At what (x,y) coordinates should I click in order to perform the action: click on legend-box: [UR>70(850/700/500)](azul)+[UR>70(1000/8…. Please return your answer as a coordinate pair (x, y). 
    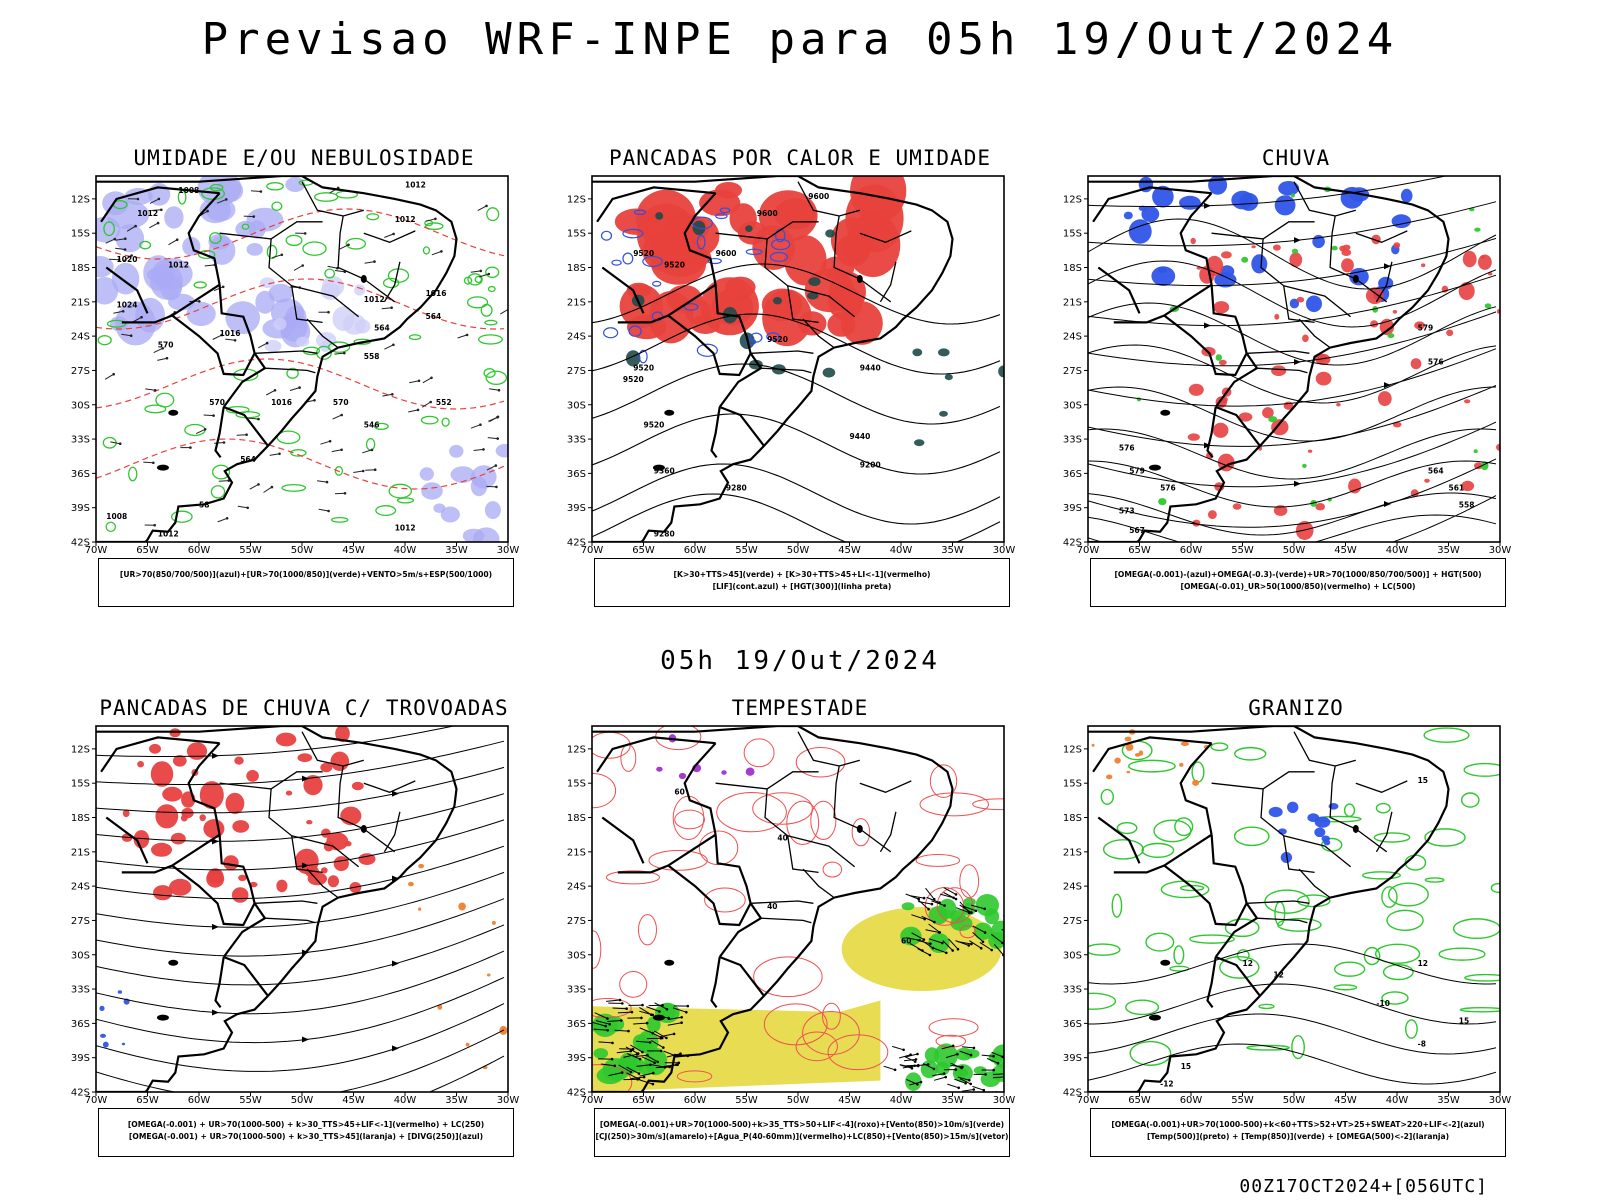
    Looking at the image, I should click on (306, 582).